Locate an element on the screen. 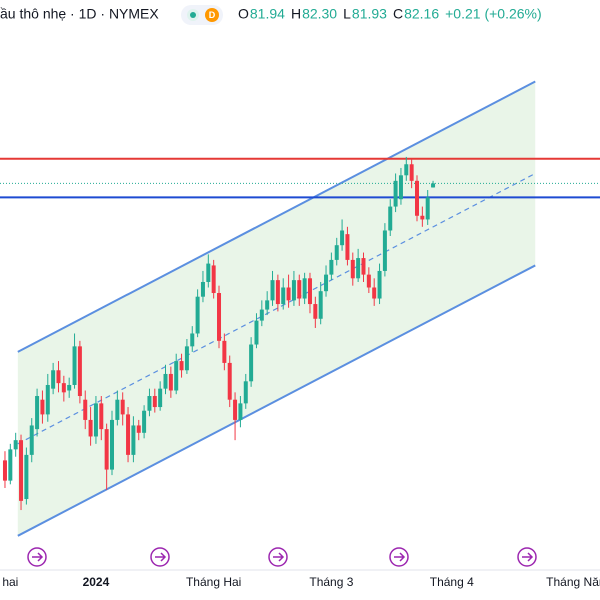 This screenshot has height=600, width=600. ohlc-key: H is located at coordinates (296, 14).